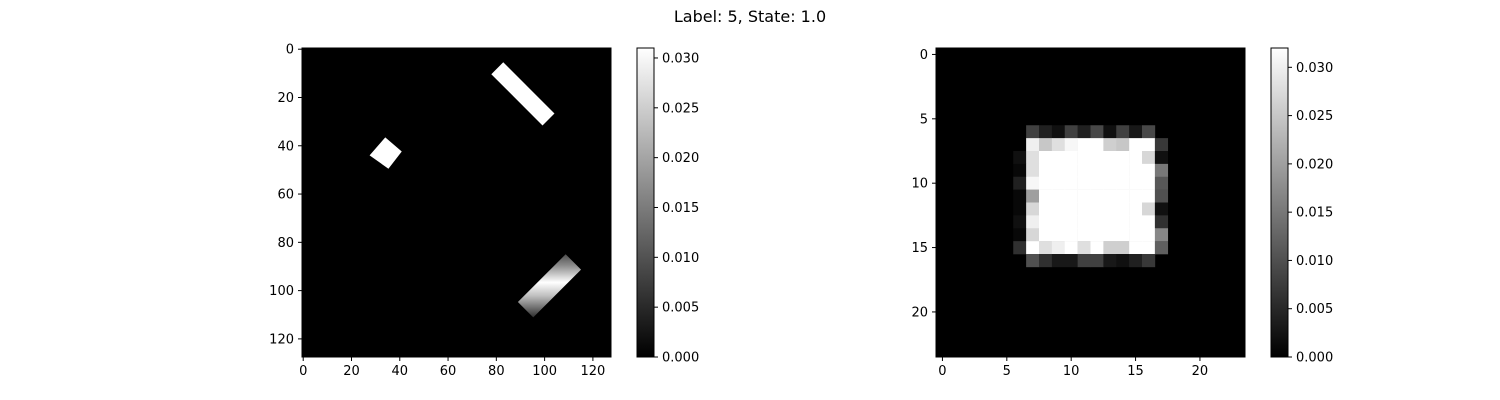 The height and width of the screenshot is (400, 1500). I want to click on bright-blob-object, so click(385, 153).